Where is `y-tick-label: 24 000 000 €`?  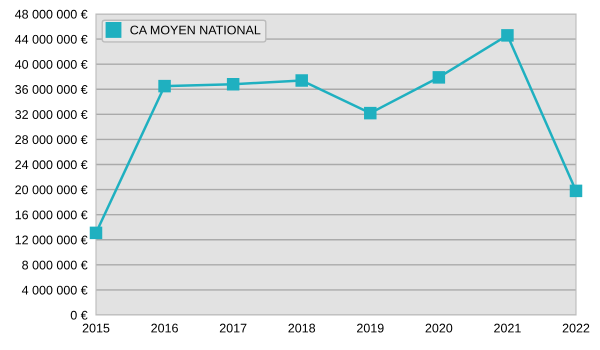 y-tick-label: 24 000 000 € is located at coordinates (51, 165).